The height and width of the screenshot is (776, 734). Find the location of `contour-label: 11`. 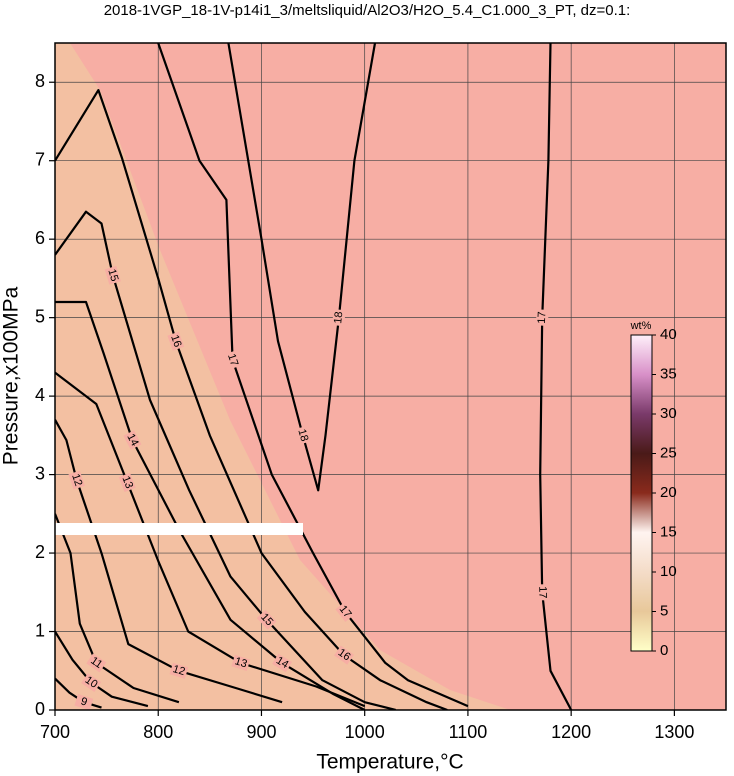

contour-label: 11 is located at coordinates (96, 663).